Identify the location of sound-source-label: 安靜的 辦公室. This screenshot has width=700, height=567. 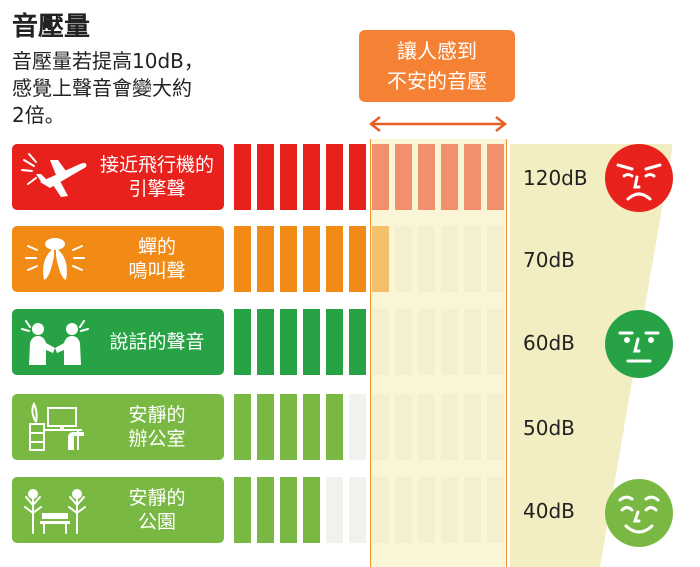
(157, 427).